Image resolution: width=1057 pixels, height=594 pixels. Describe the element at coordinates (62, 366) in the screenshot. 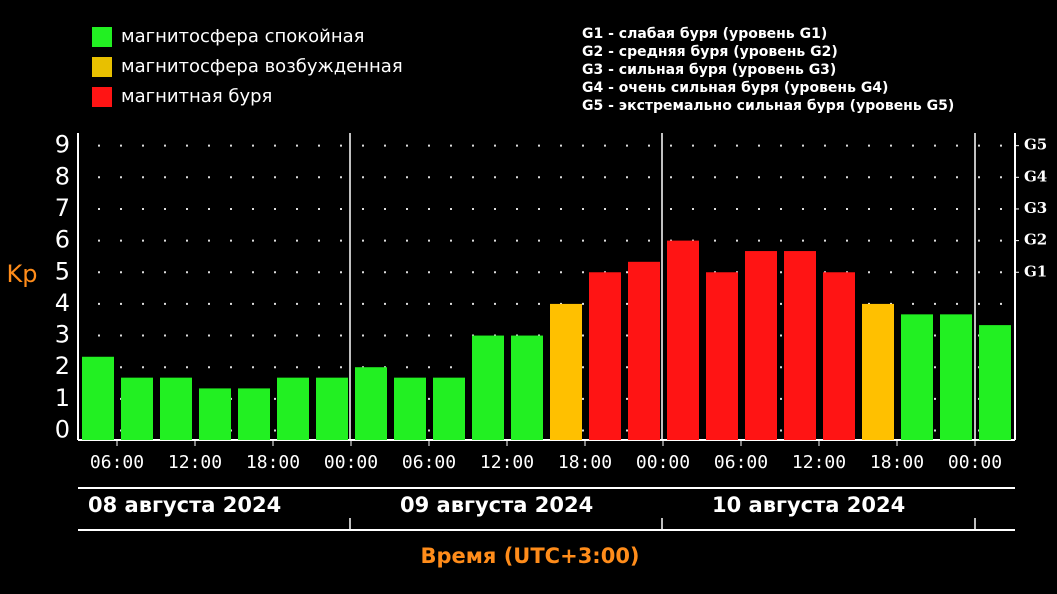

I see `y-tick-label: 2` at that location.